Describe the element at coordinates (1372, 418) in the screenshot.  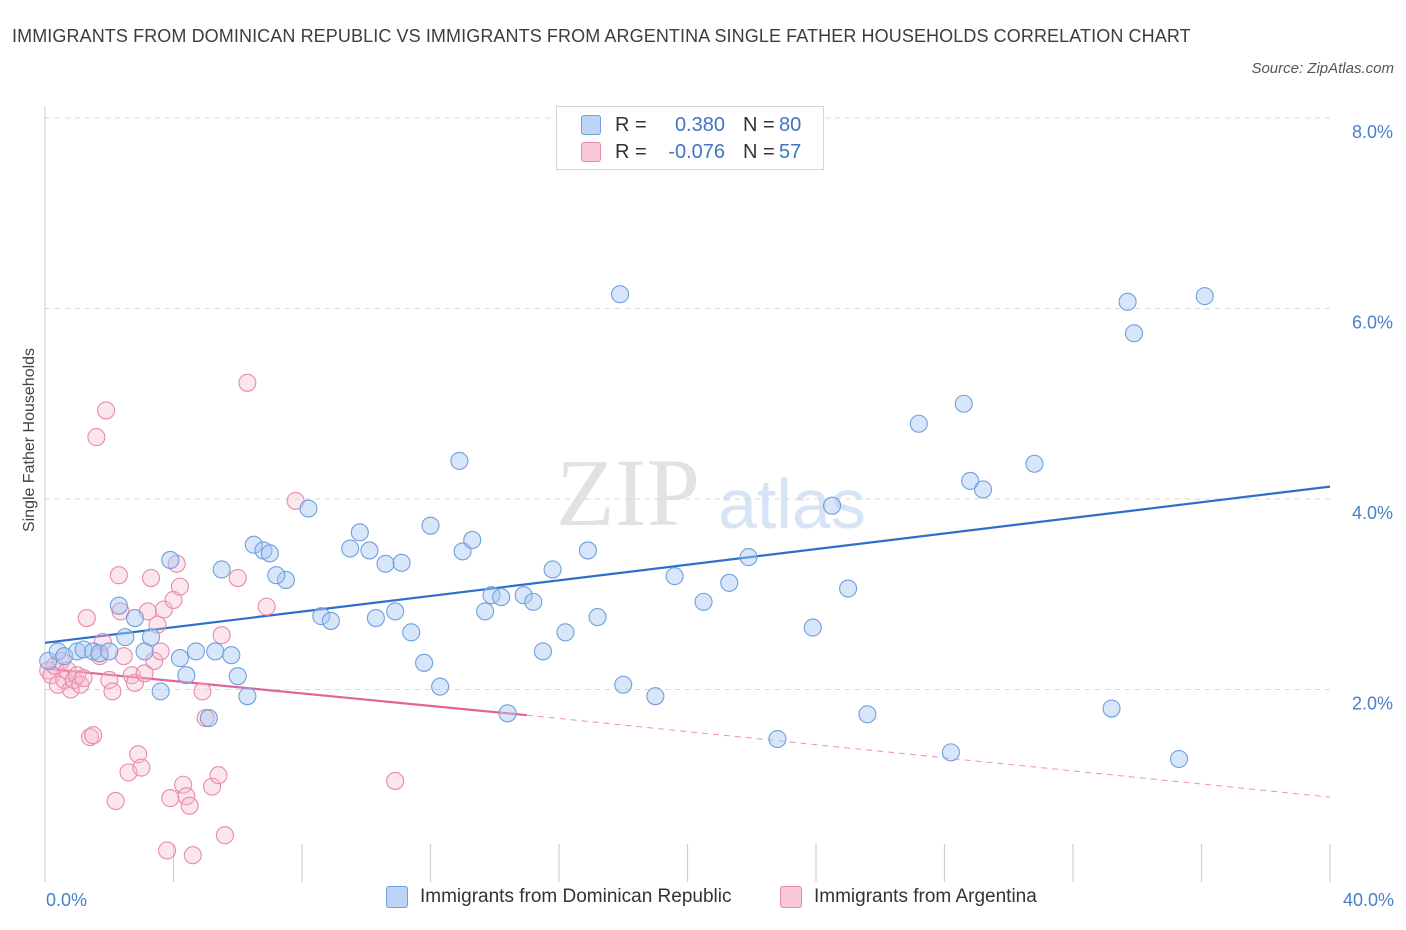
I see `y-tick-labels: 2.0% 4.0% 6.0% 8.0%` at that location.